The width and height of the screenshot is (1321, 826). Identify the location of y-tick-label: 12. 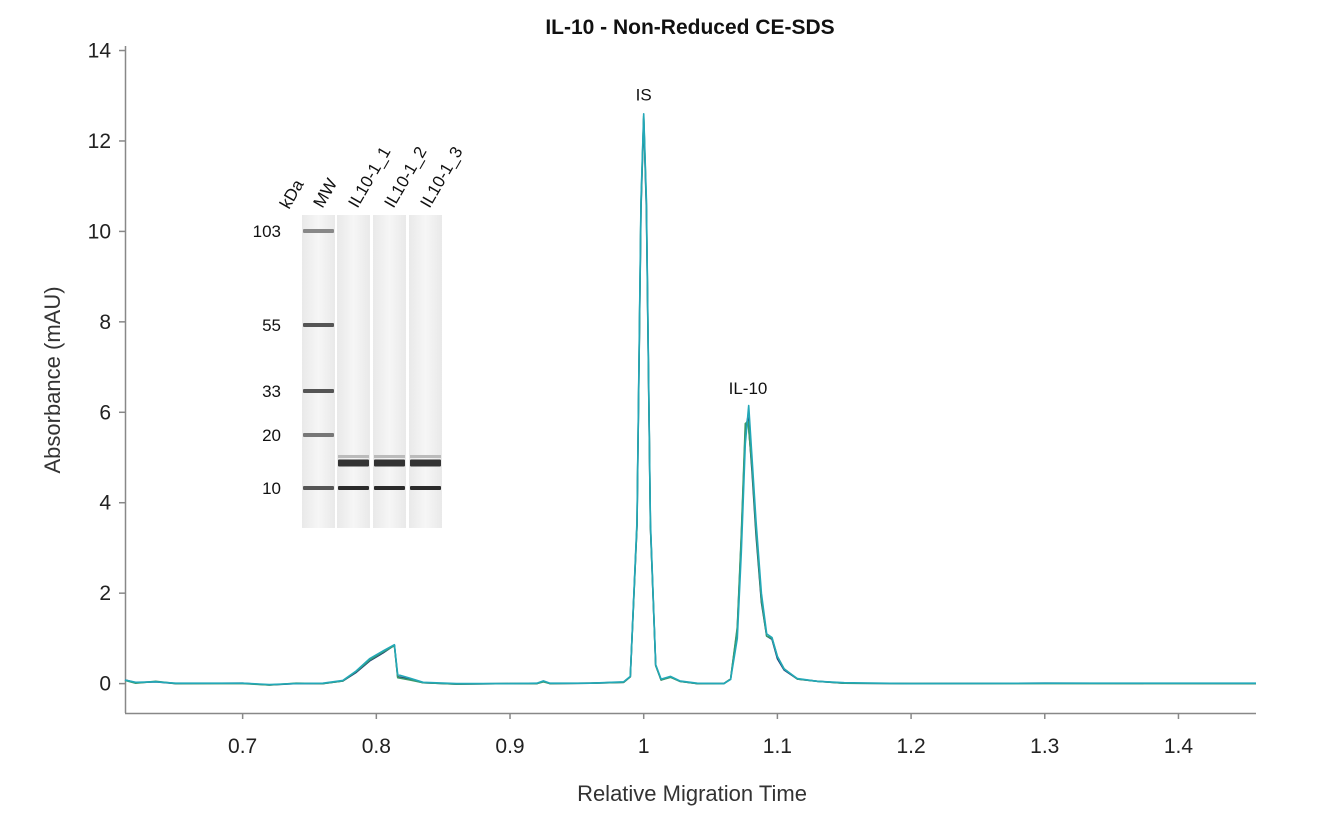
(99, 141).